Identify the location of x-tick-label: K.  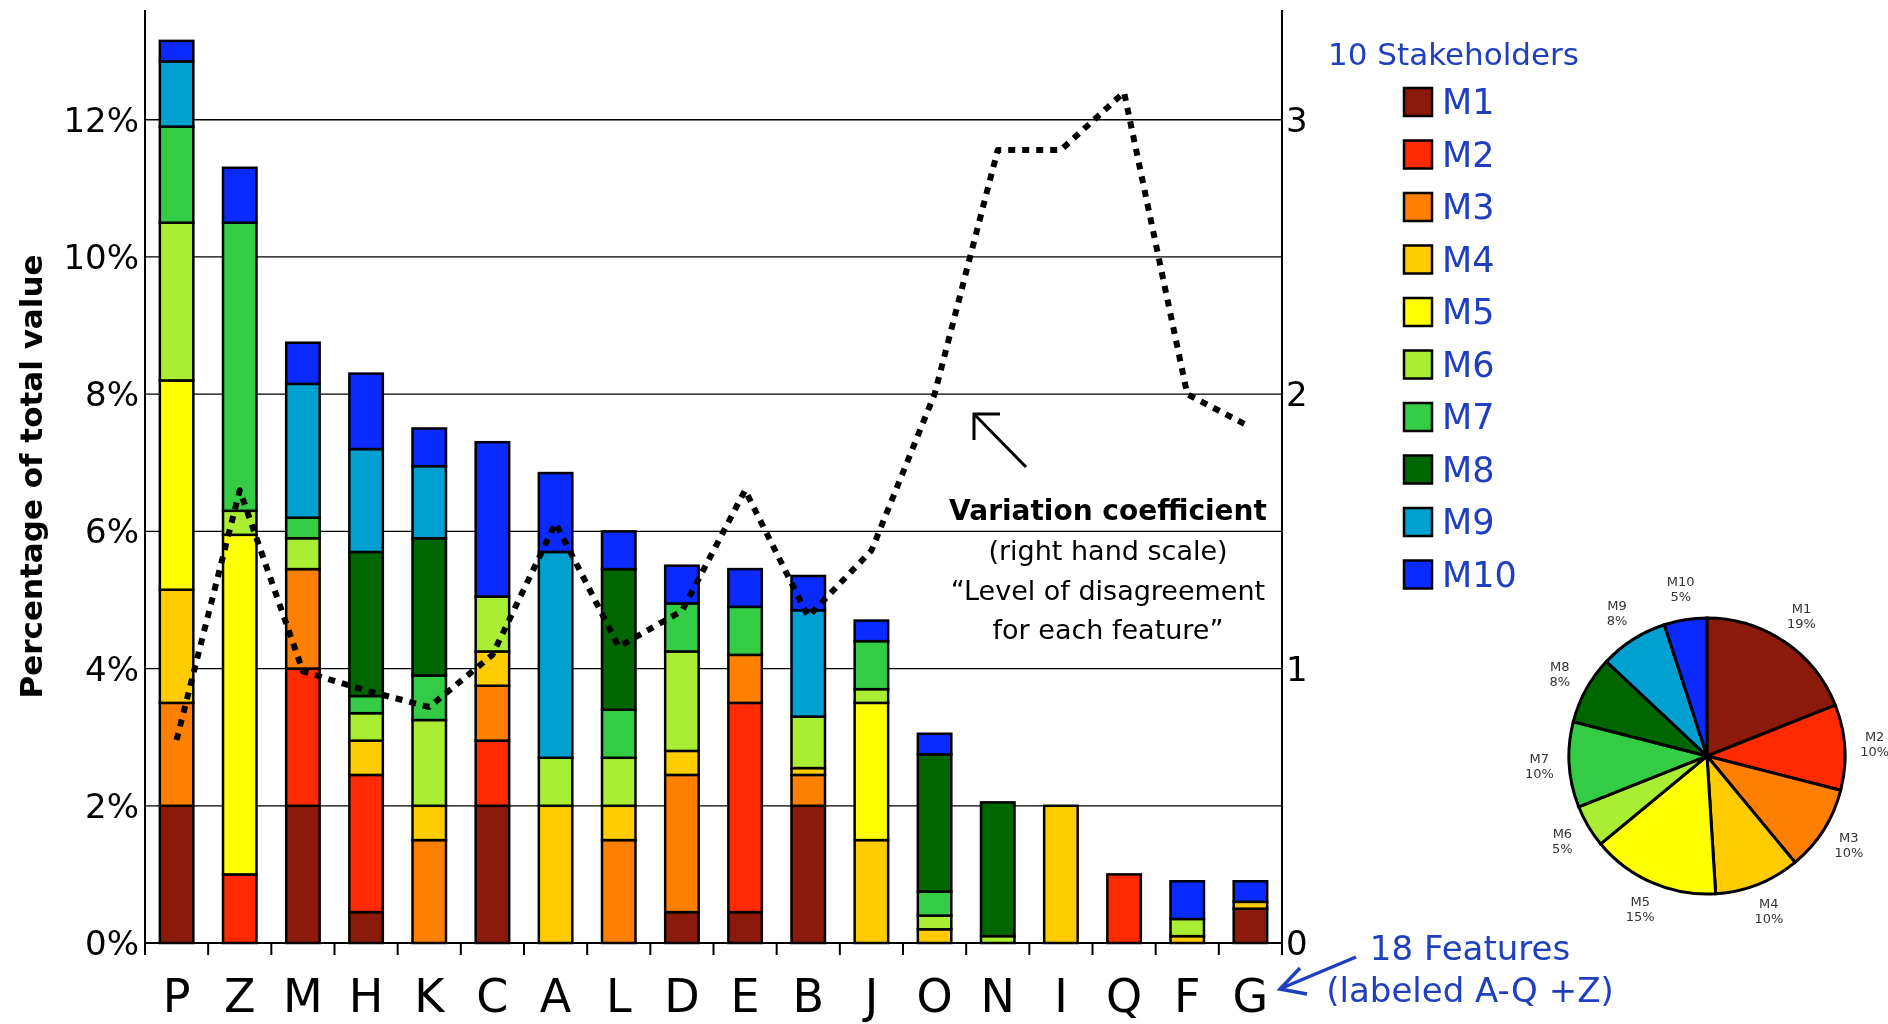
(430, 996).